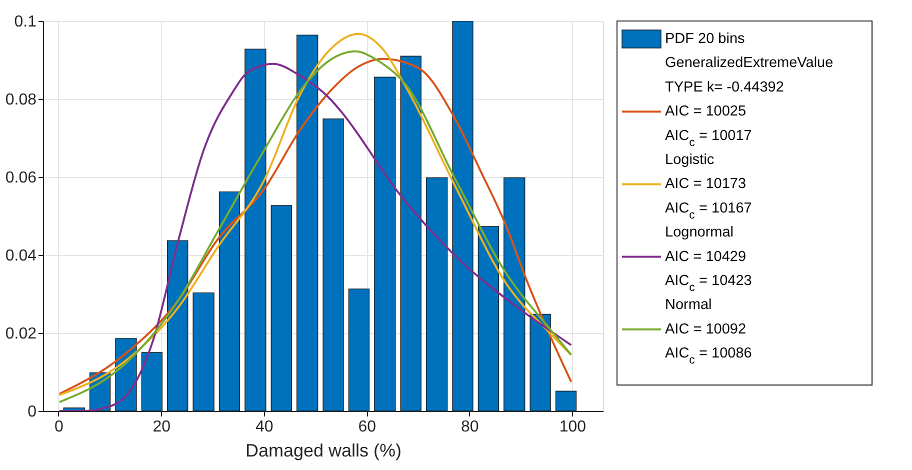  What do you see at coordinates (32, 412) in the screenshot?
I see `y-tick-label: 0` at bounding box center [32, 412].